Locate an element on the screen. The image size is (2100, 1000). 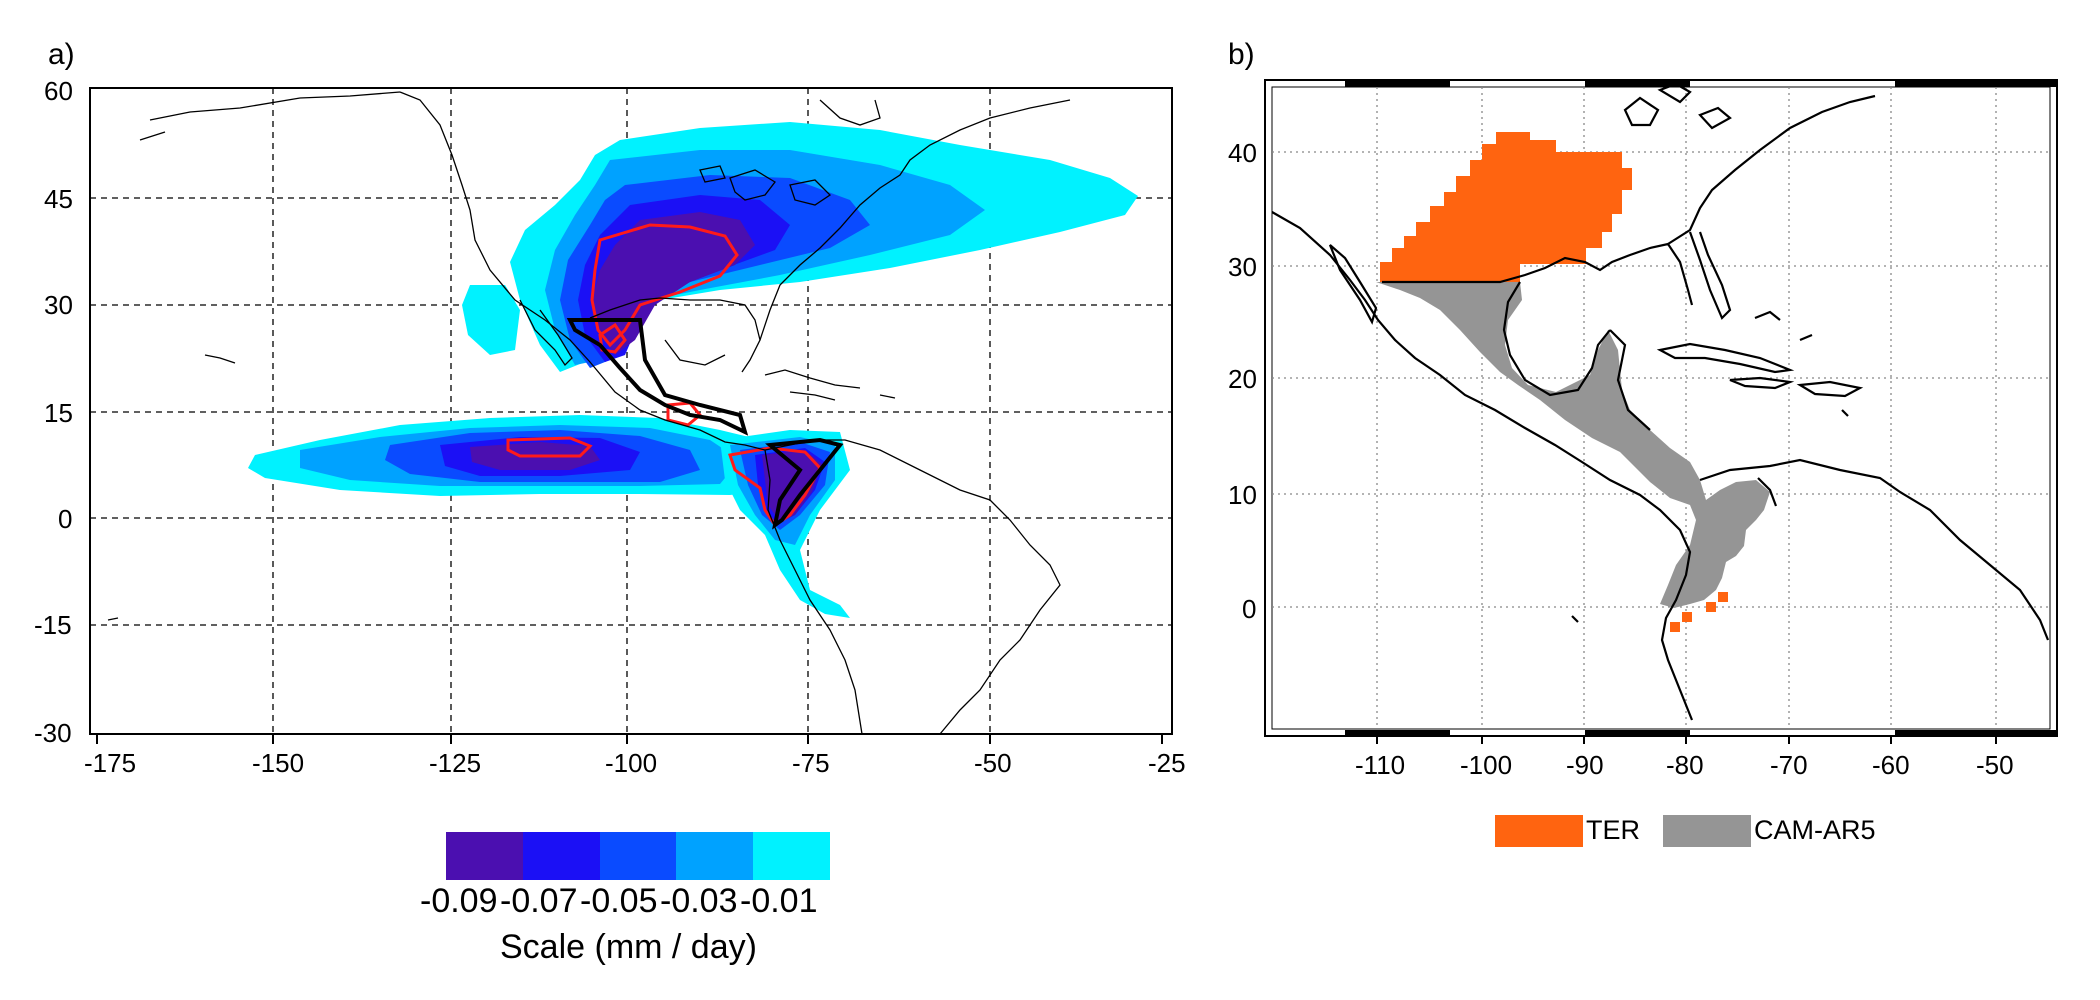
panel-a-label: a) is located at coordinates (61, 54).